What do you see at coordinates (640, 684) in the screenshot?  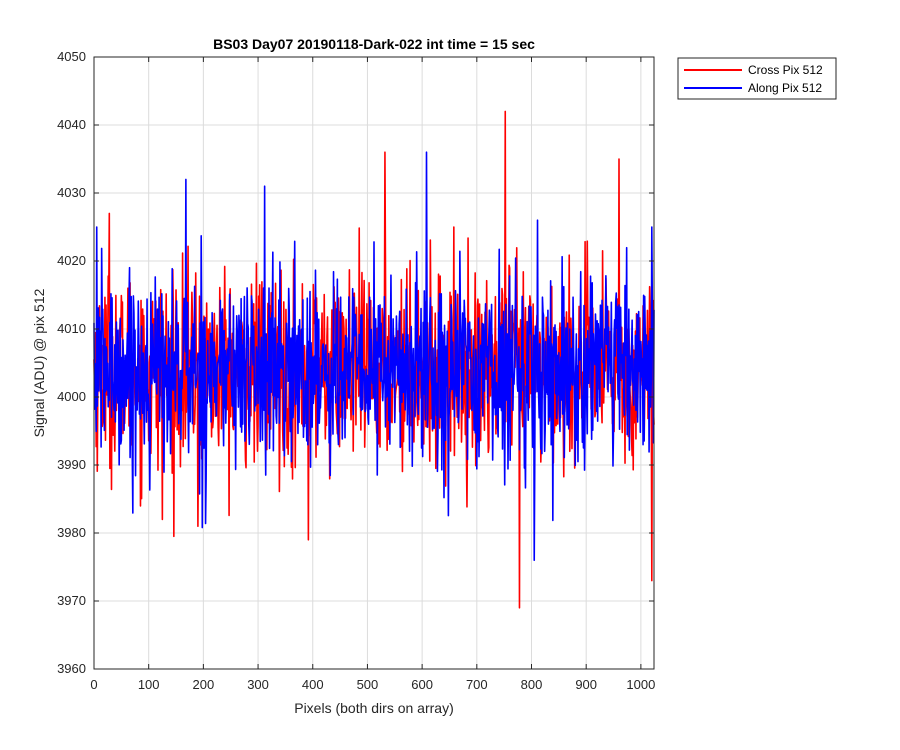 I see `x-tick-label: 1000` at bounding box center [640, 684].